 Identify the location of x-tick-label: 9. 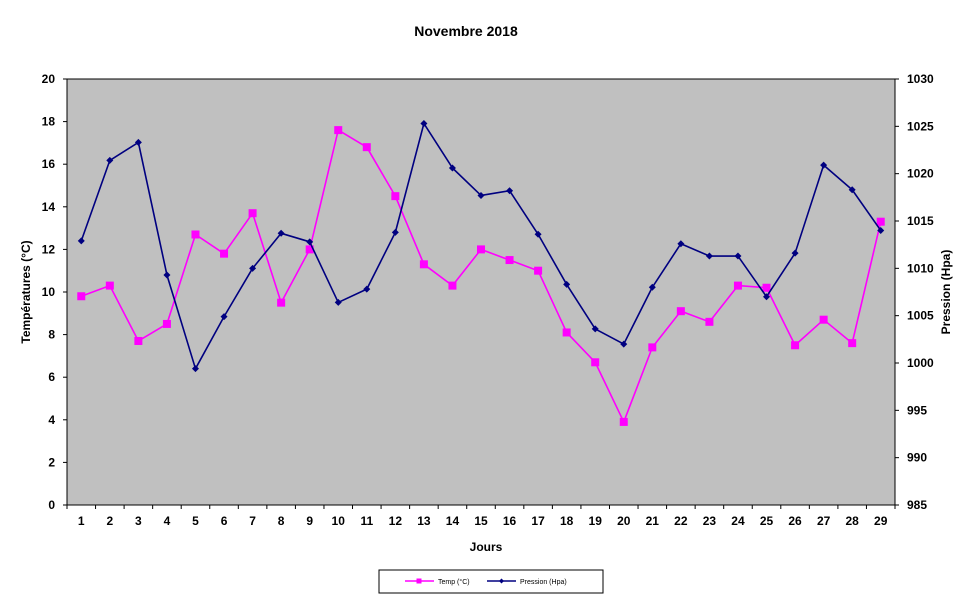
(309, 521).